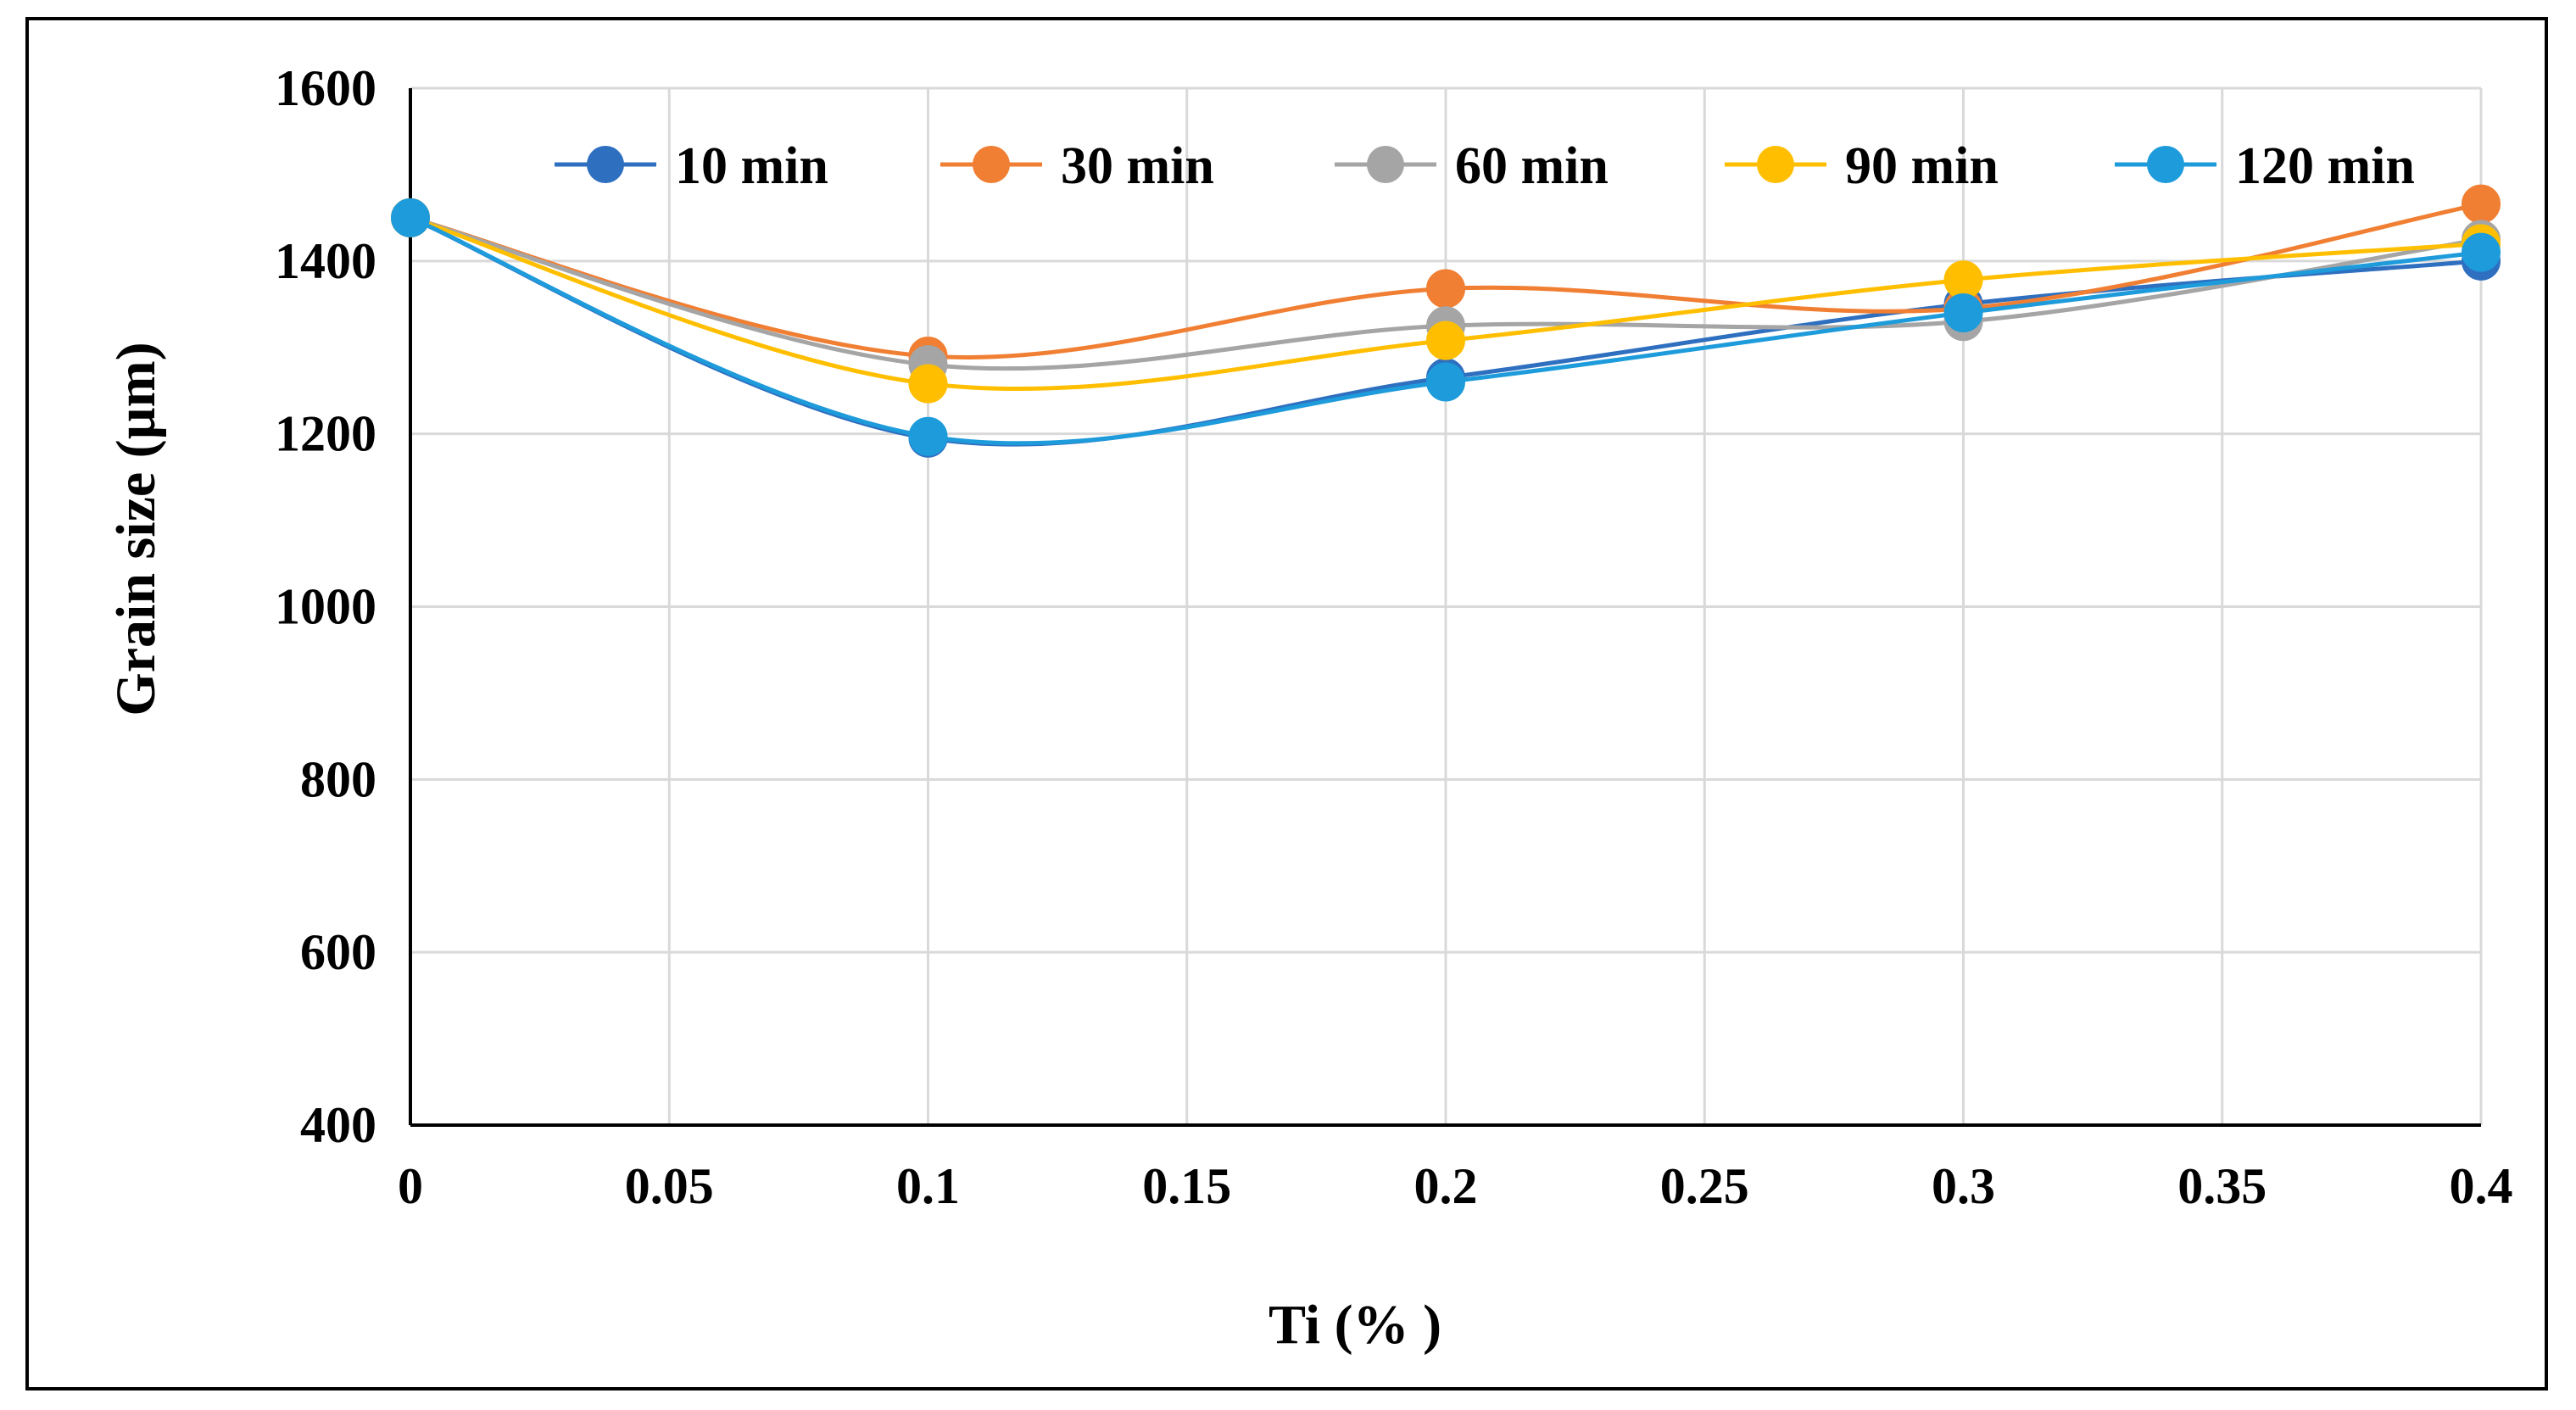  I want to click on legend-entry-90-min: 90 min, so click(1862, 166).